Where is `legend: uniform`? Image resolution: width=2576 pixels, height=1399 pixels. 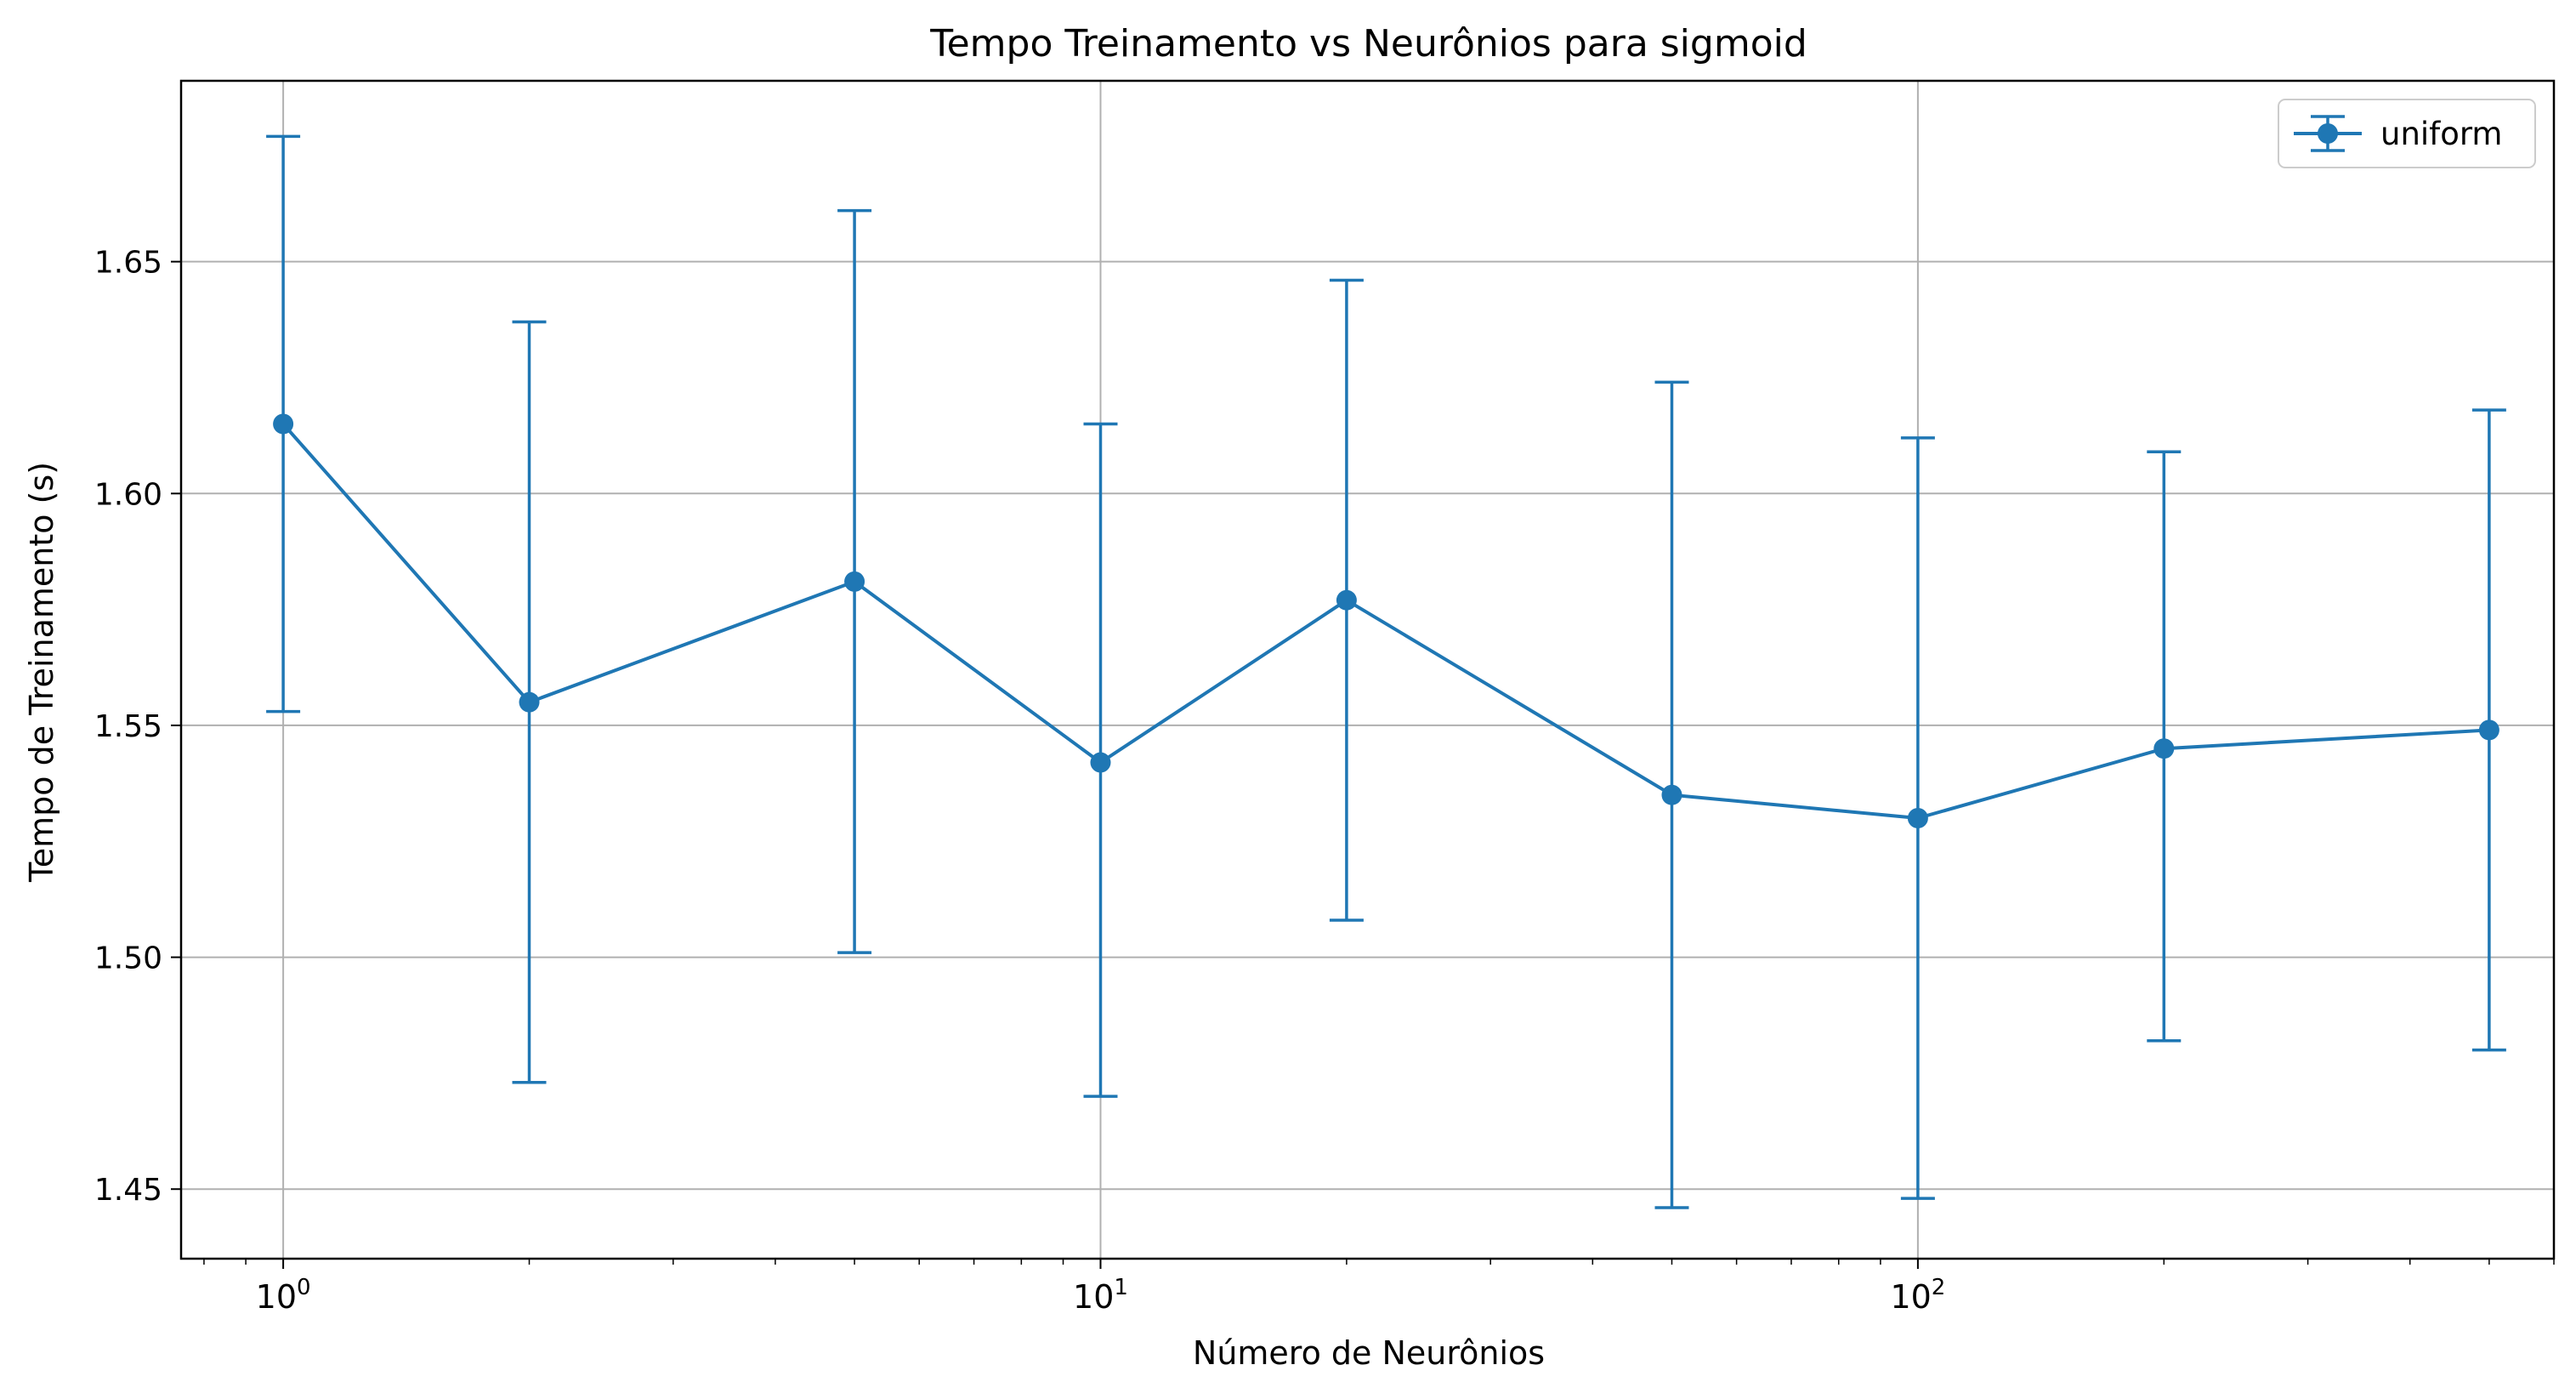 legend: uniform is located at coordinates (2407, 133).